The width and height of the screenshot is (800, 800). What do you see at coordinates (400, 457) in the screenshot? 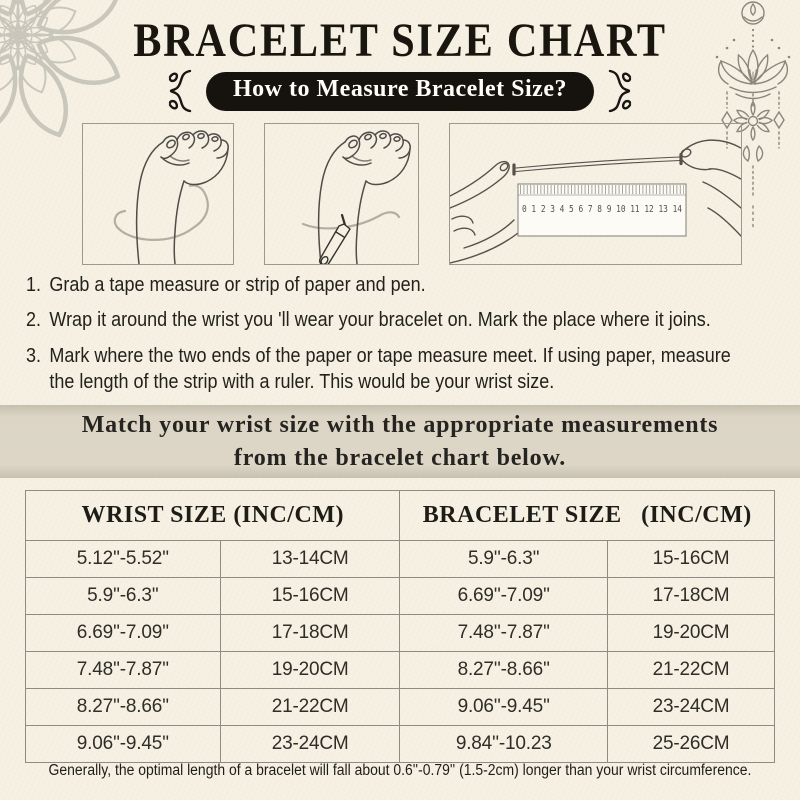
I see `banner-line-2: from the bracelet chart below.` at bounding box center [400, 457].